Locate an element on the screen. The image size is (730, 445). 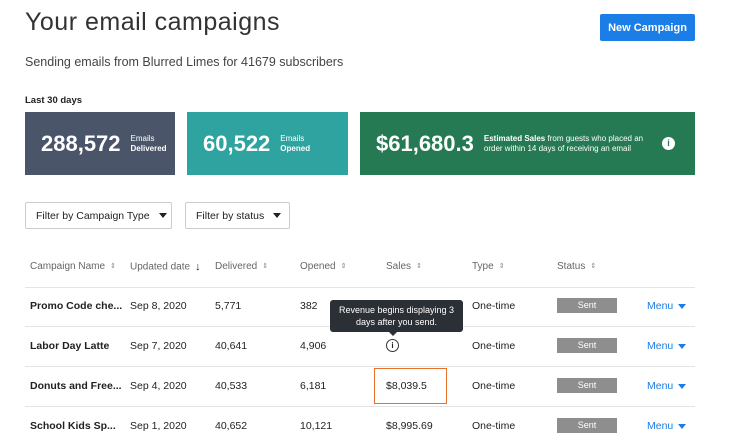
column-header: Status ⇕ is located at coordinates (576, 266).